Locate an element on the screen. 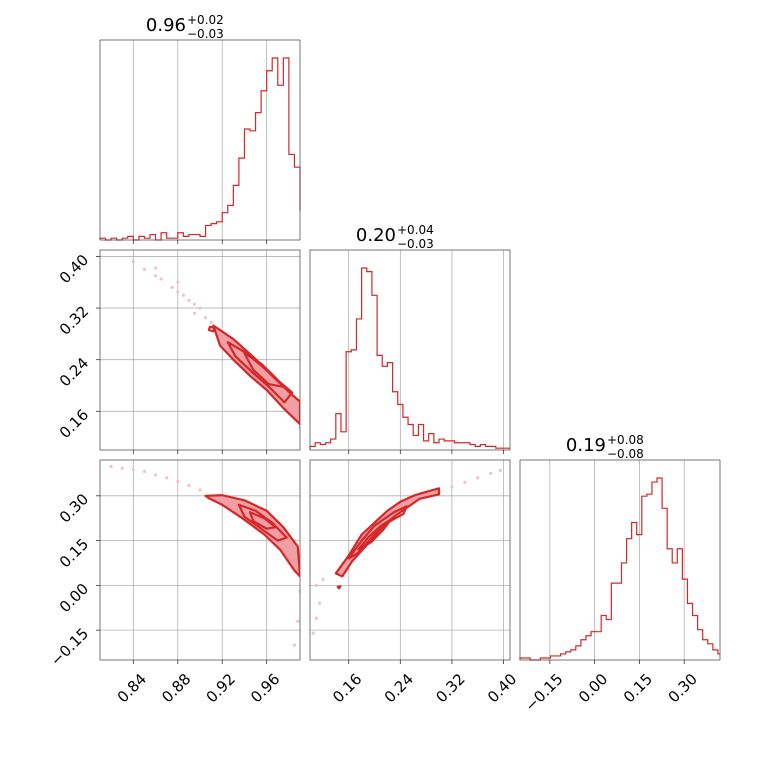 Image resolution: width=760 pixels, height=760 pixels. title-minus: −0.08 is located at coordinates (625, 454).